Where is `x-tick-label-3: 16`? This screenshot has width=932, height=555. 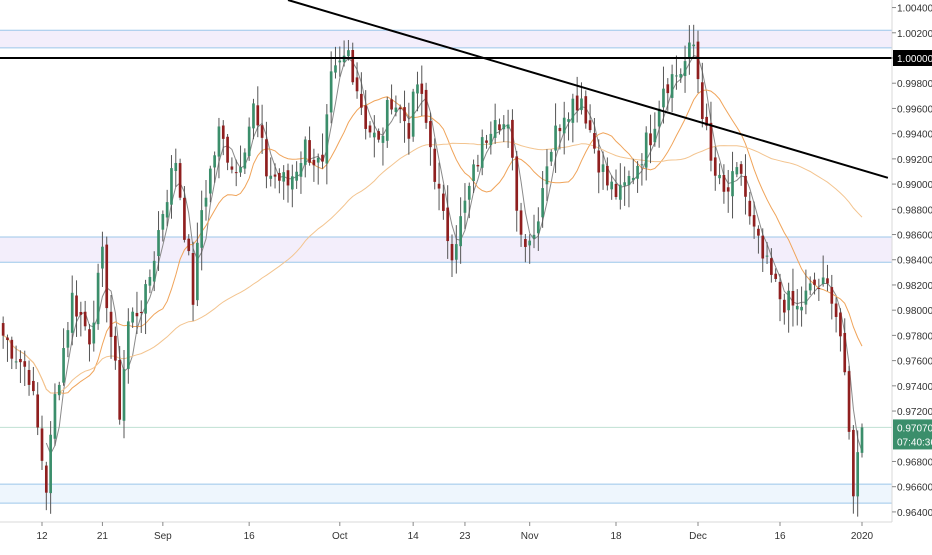 x-tick-label-3: 16 is located at coordinates (250, 536).